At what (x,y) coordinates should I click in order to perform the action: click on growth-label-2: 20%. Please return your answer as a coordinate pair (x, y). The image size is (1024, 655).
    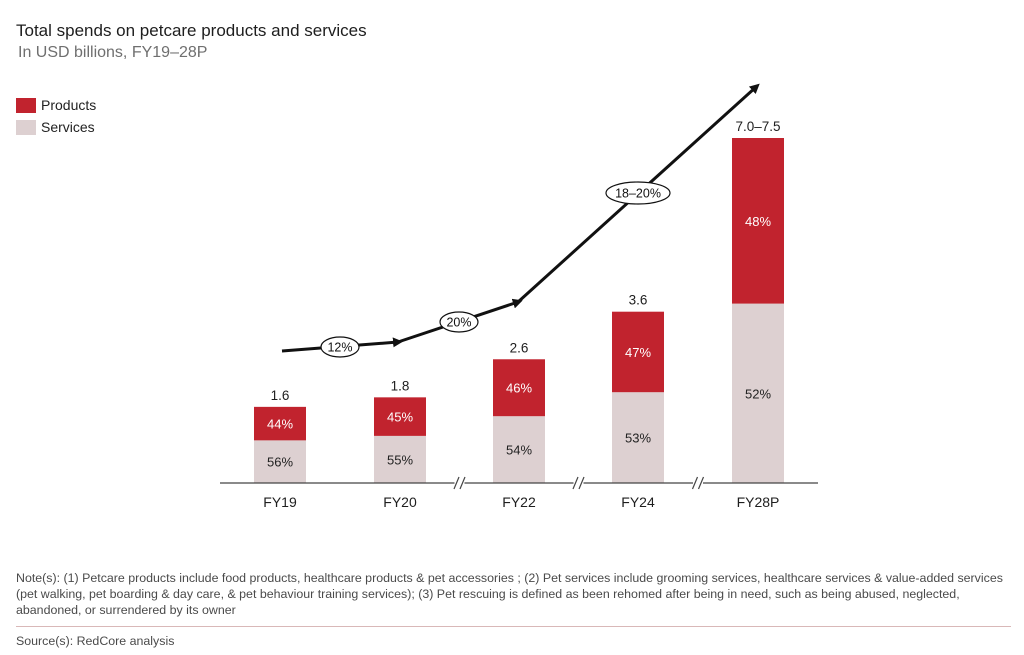
    Looking at the image, I should click on (458, 323).